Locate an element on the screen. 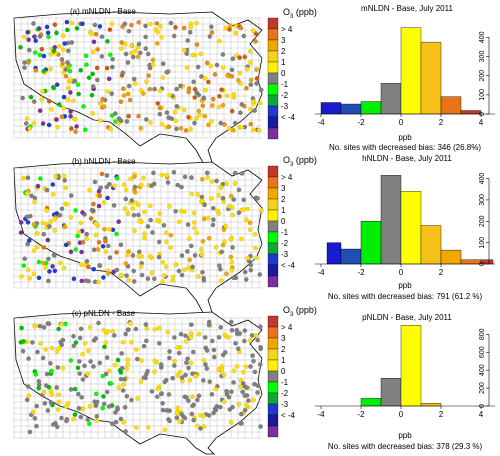 This screenshot has width=500, height=456. legend-label: > 4 is located at coordinates (287, 29).